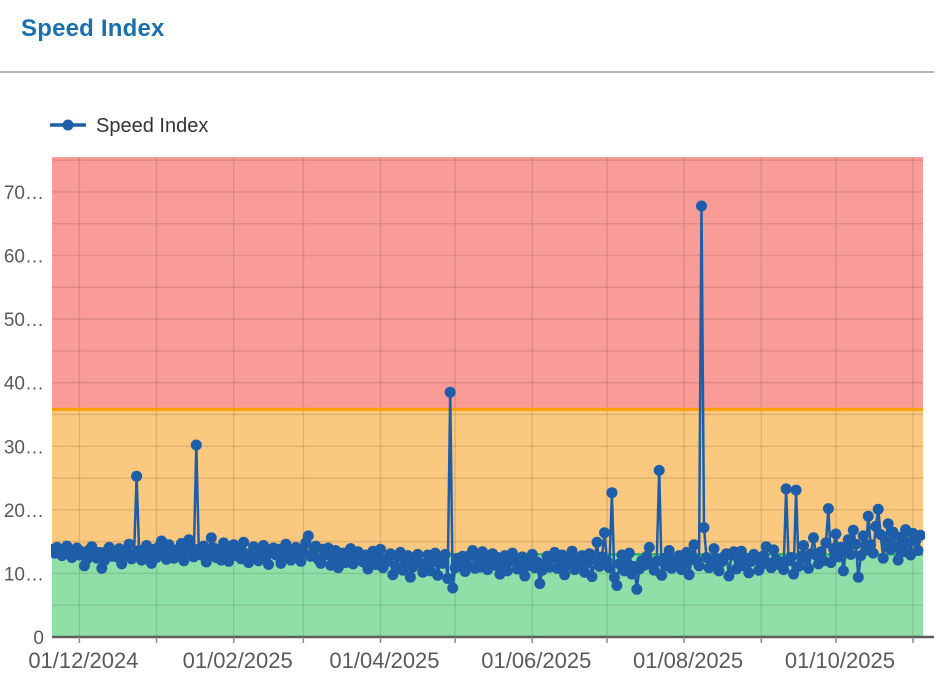 This screenshot has height=696, width=934. Describe the element at coordinates (68, 125) in the screenshot. I see `legend-dot-marker` at that location.